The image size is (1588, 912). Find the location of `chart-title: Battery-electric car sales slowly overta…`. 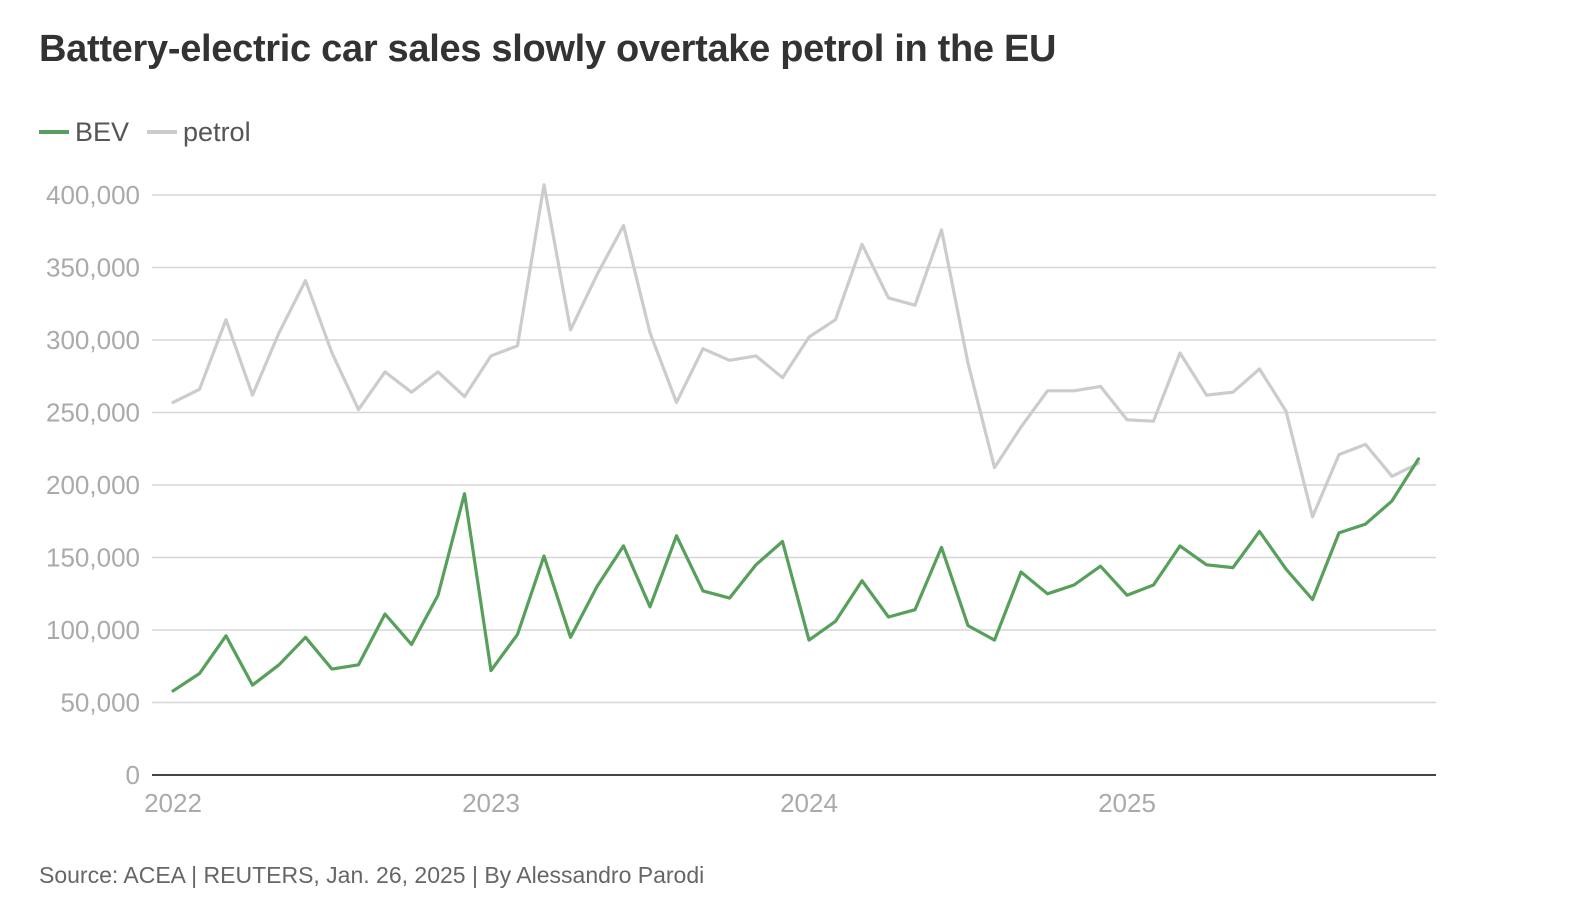

chart-title: Battery-electric car sales slowly overta… is located at coordinates (548, 49).